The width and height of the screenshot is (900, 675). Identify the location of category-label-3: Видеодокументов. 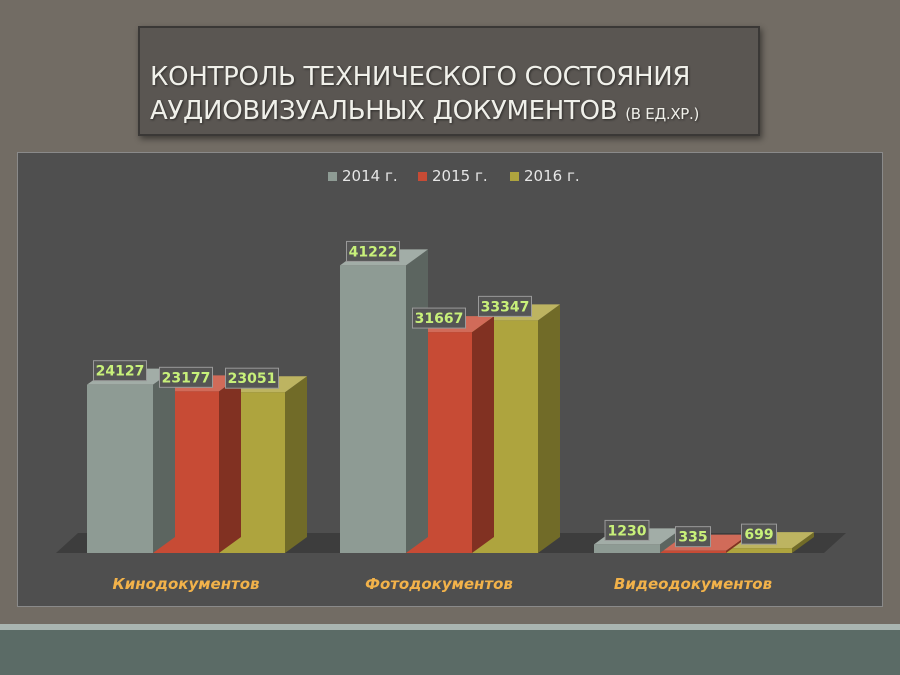
(693, 584).